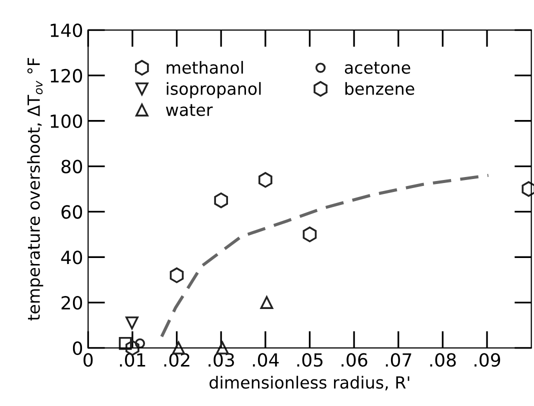  Describe the element at coordinates (72, 303) in the screenshot. I see `y-tick-label: 20` at that location.